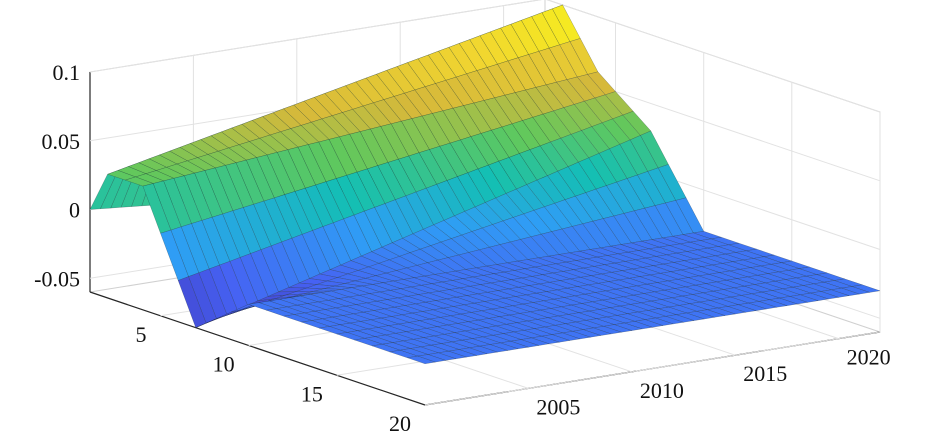 The image size is (944, 441). What do you see at coordinates (141, 334) in the screenshot?
I see `horizon-tick-label-0: 5` at bounding box center [141, 334].